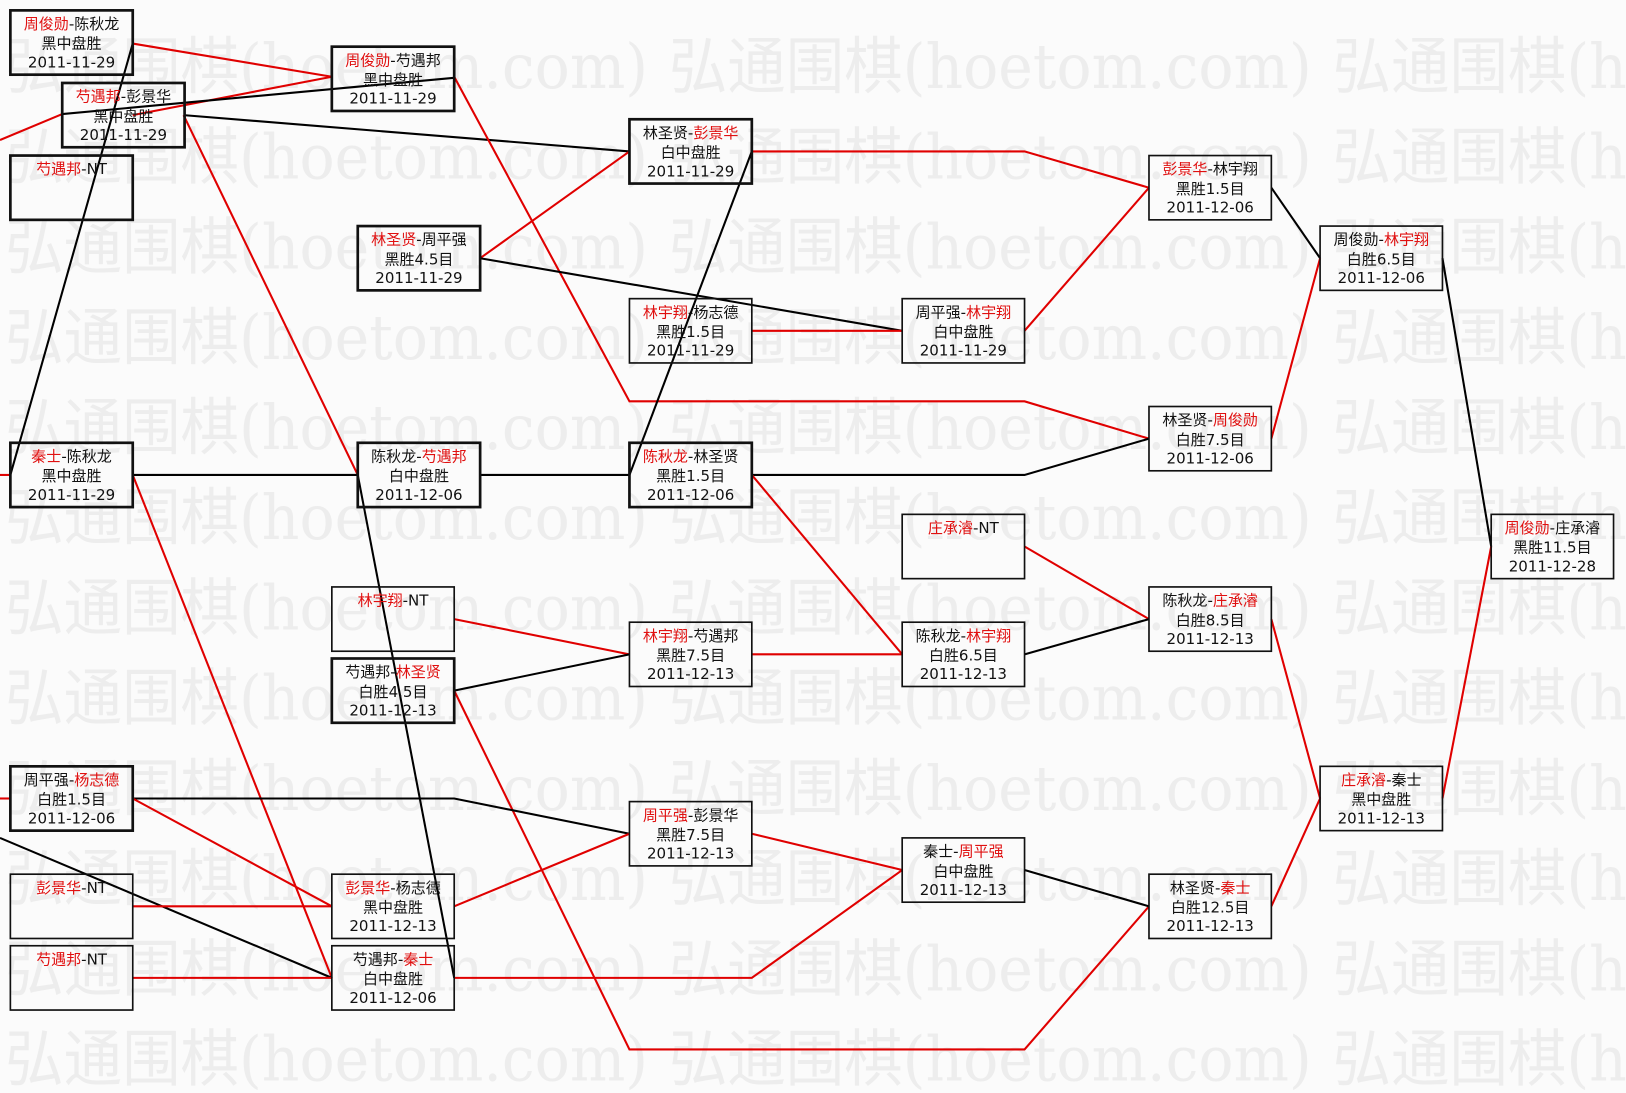 The height and width of the screenshot is (1093, 1626). What do you see at coordinates (691, 815) in the screenshot?
I see `match-players: 周平强-彭景华` at bounding box center [691, 815].